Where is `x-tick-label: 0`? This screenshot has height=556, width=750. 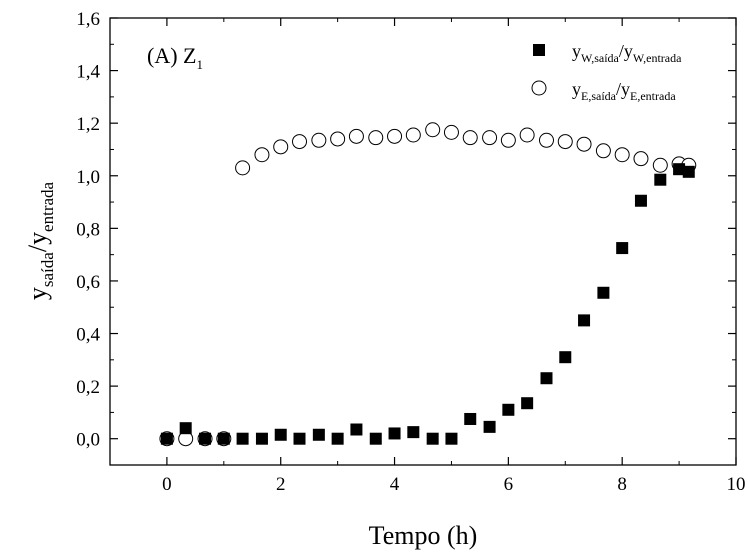
x-tick-label: 0 is located at coordinates (167, 484).